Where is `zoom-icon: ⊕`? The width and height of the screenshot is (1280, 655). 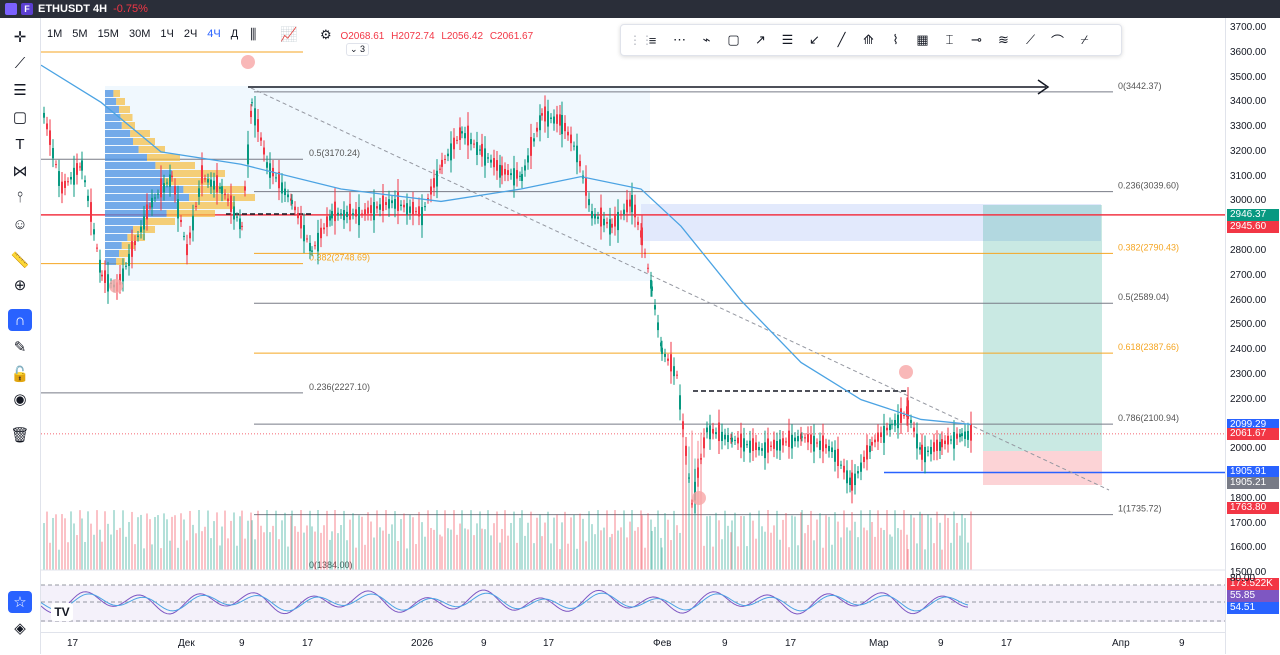
zoom-icon: ⊕ is located at coordinates (20, 285).